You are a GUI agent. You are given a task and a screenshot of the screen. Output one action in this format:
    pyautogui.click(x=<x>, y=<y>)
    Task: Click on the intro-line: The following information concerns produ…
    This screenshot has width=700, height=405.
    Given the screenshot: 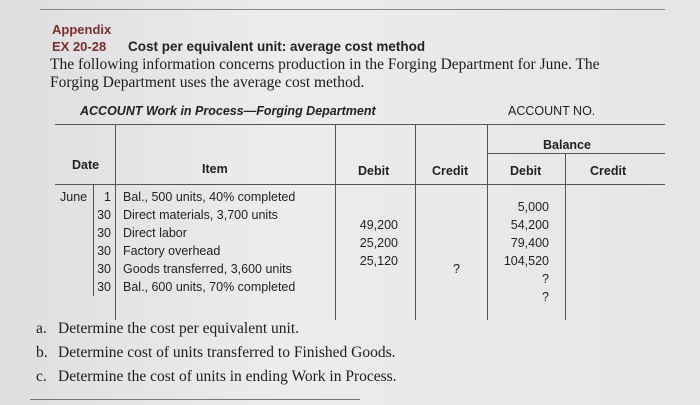 What is the action you would take?
    pyautogui.click(x=325, y=64)
    